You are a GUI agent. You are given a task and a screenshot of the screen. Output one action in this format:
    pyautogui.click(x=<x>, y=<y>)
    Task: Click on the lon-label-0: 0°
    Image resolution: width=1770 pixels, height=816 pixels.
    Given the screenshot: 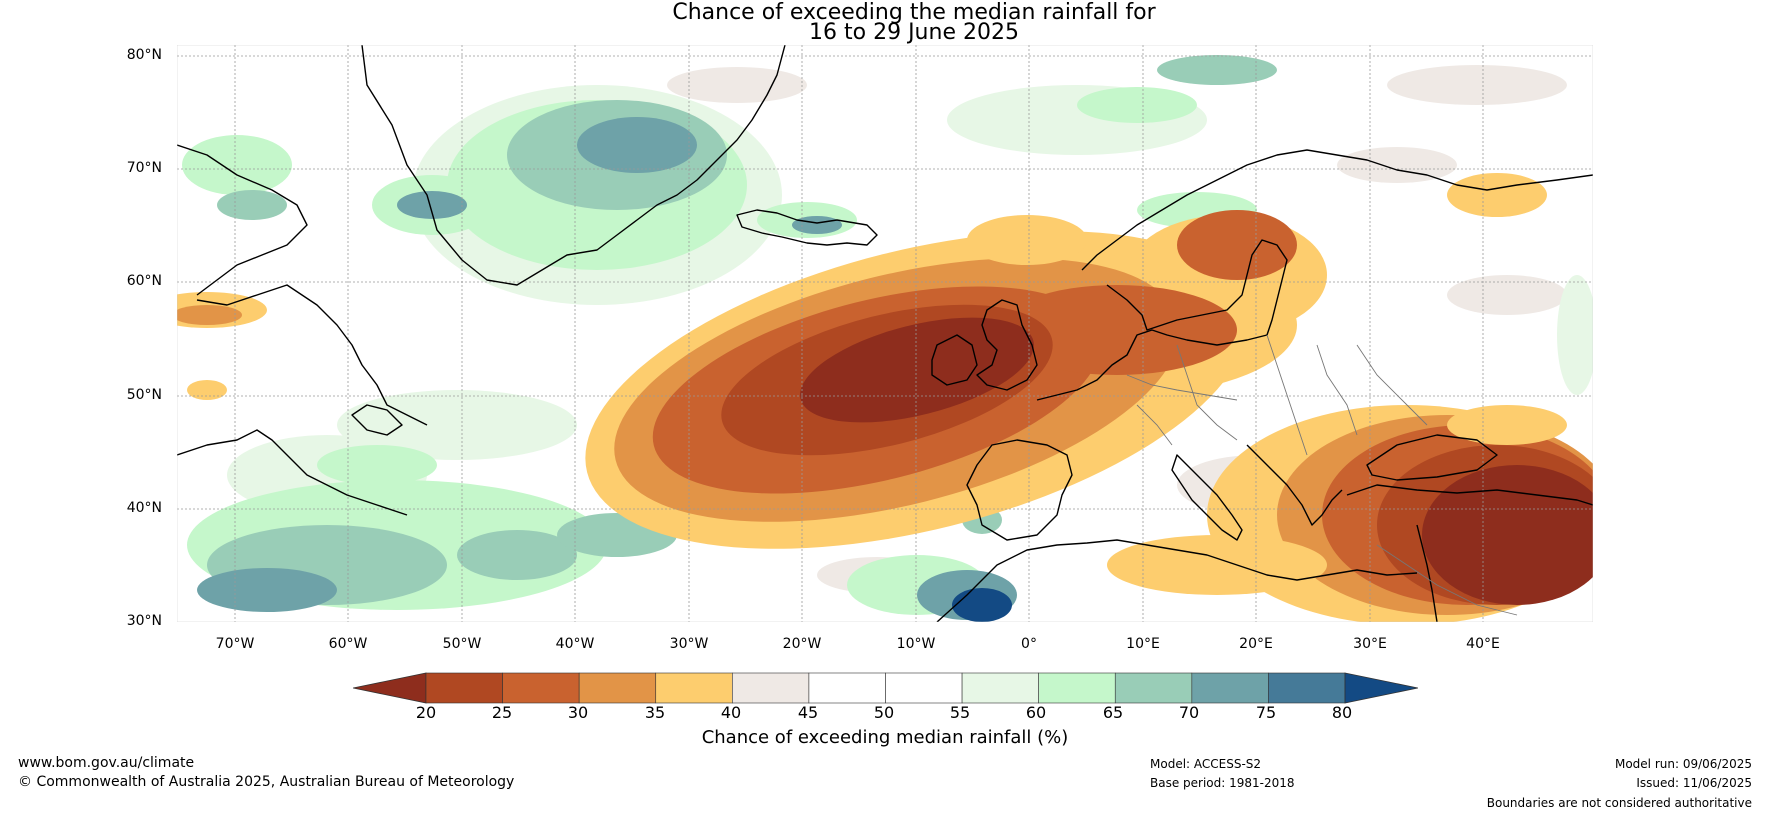 What is the action you would take?
    pyautogui.click(x=1029, y=644)
    